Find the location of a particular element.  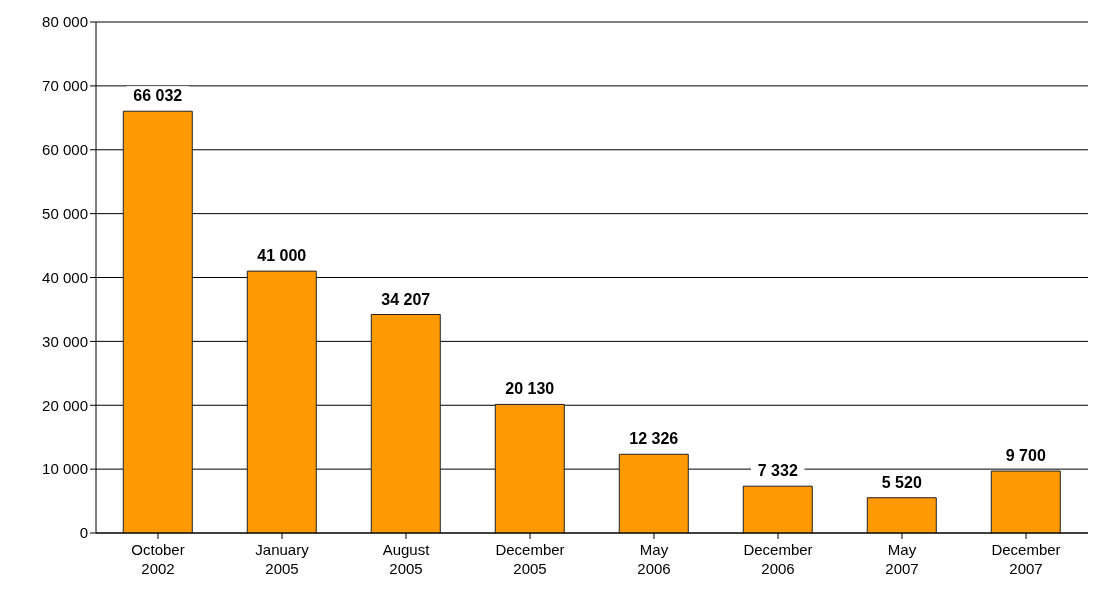

data-label: 12 326 is located at coordinates (654, 439).